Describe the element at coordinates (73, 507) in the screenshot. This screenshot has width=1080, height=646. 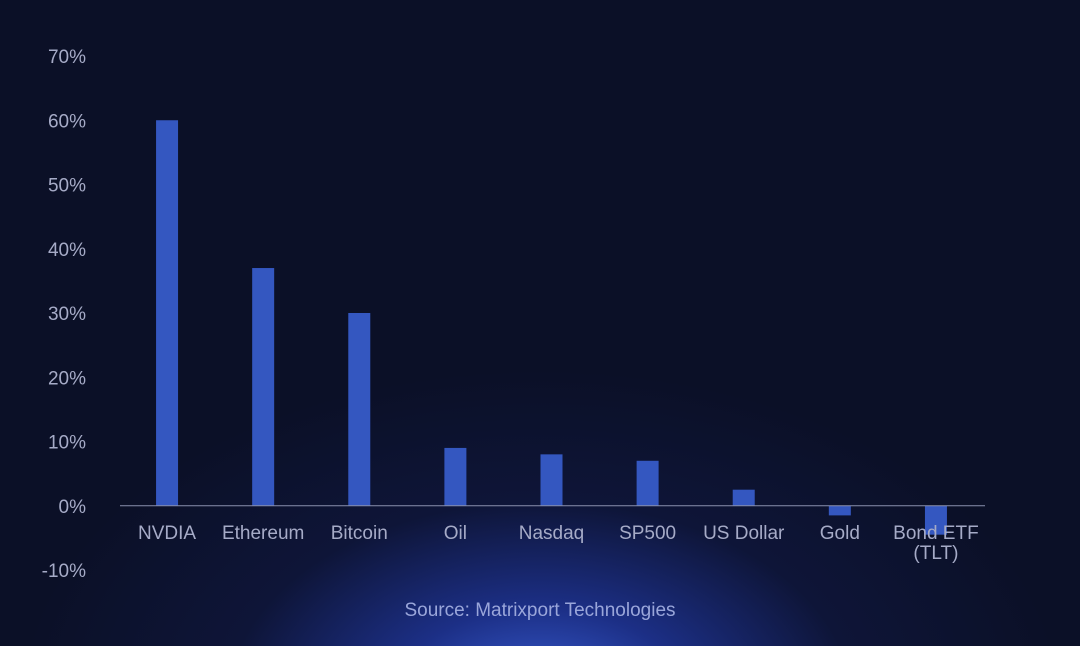
I see `y-tick-label: 0%` at that location.